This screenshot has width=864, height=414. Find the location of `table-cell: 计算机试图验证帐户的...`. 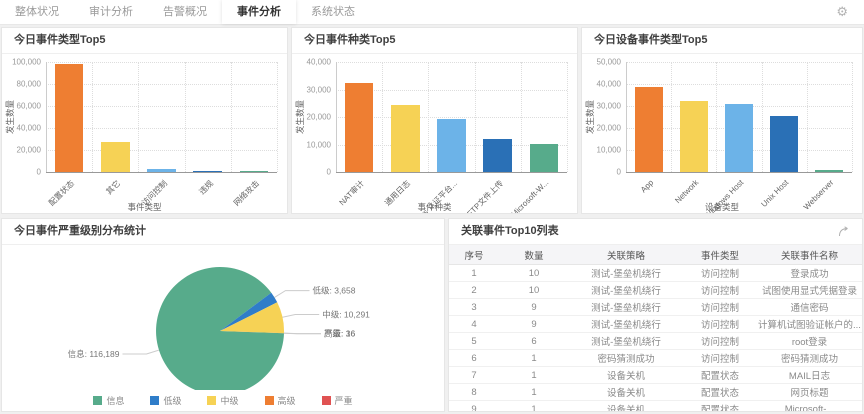

table-cell: 计算机试图验证帐户的... is located at coordinates (809, 324).